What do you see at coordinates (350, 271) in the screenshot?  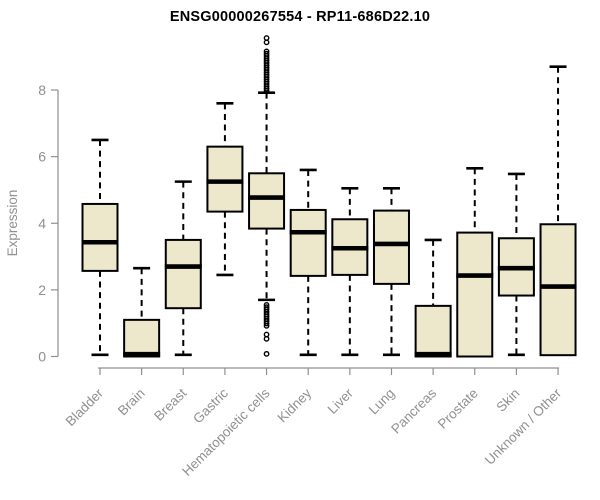 I see `box-liver` at bounding box center [350, 271].